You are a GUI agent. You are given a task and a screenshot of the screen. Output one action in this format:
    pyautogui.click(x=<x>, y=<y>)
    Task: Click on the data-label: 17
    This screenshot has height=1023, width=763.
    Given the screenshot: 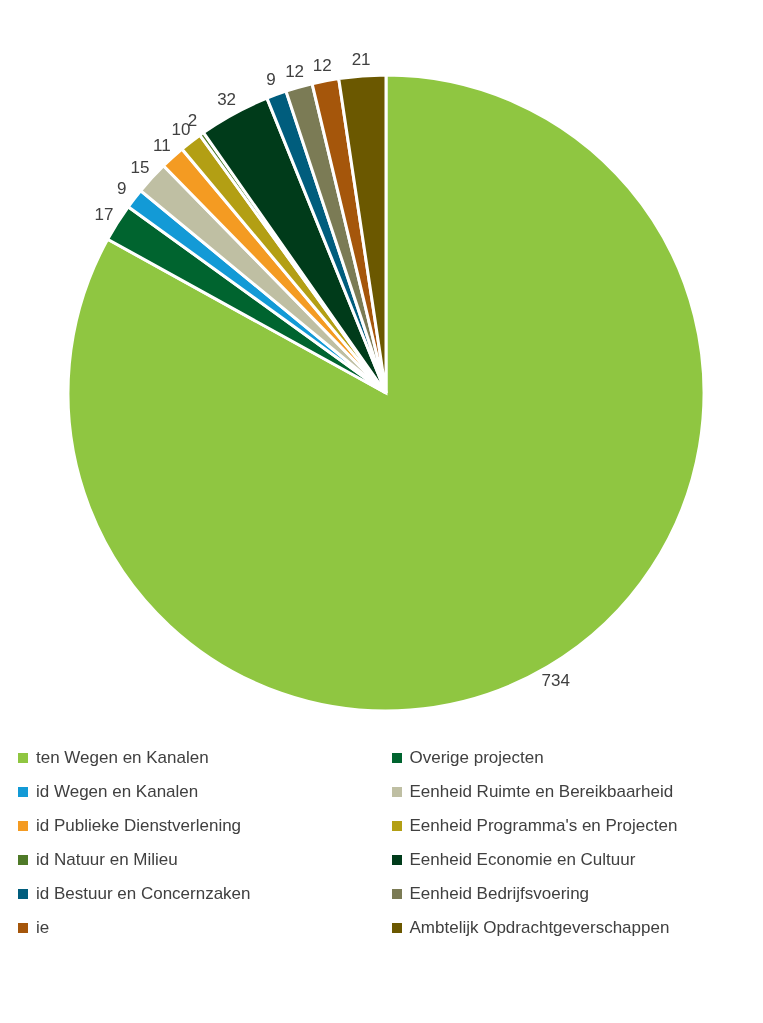 What is the action you would take?
    pyautogui.click(x=104, y=214)
    